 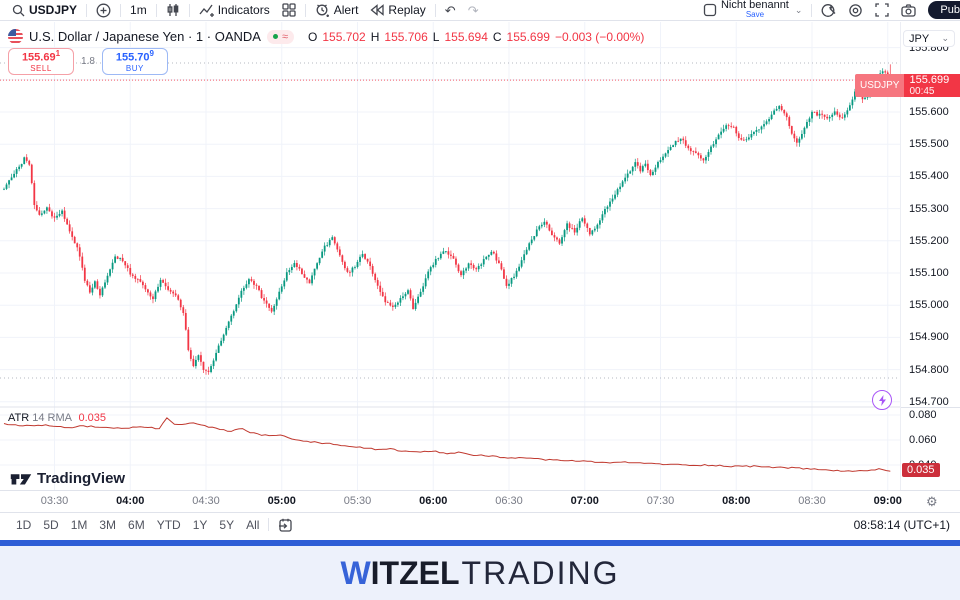 What do you see at coordinates (24, 524) in the screenshot?
I see `range-button-1d: 1D` at bounding box center [24, 524].